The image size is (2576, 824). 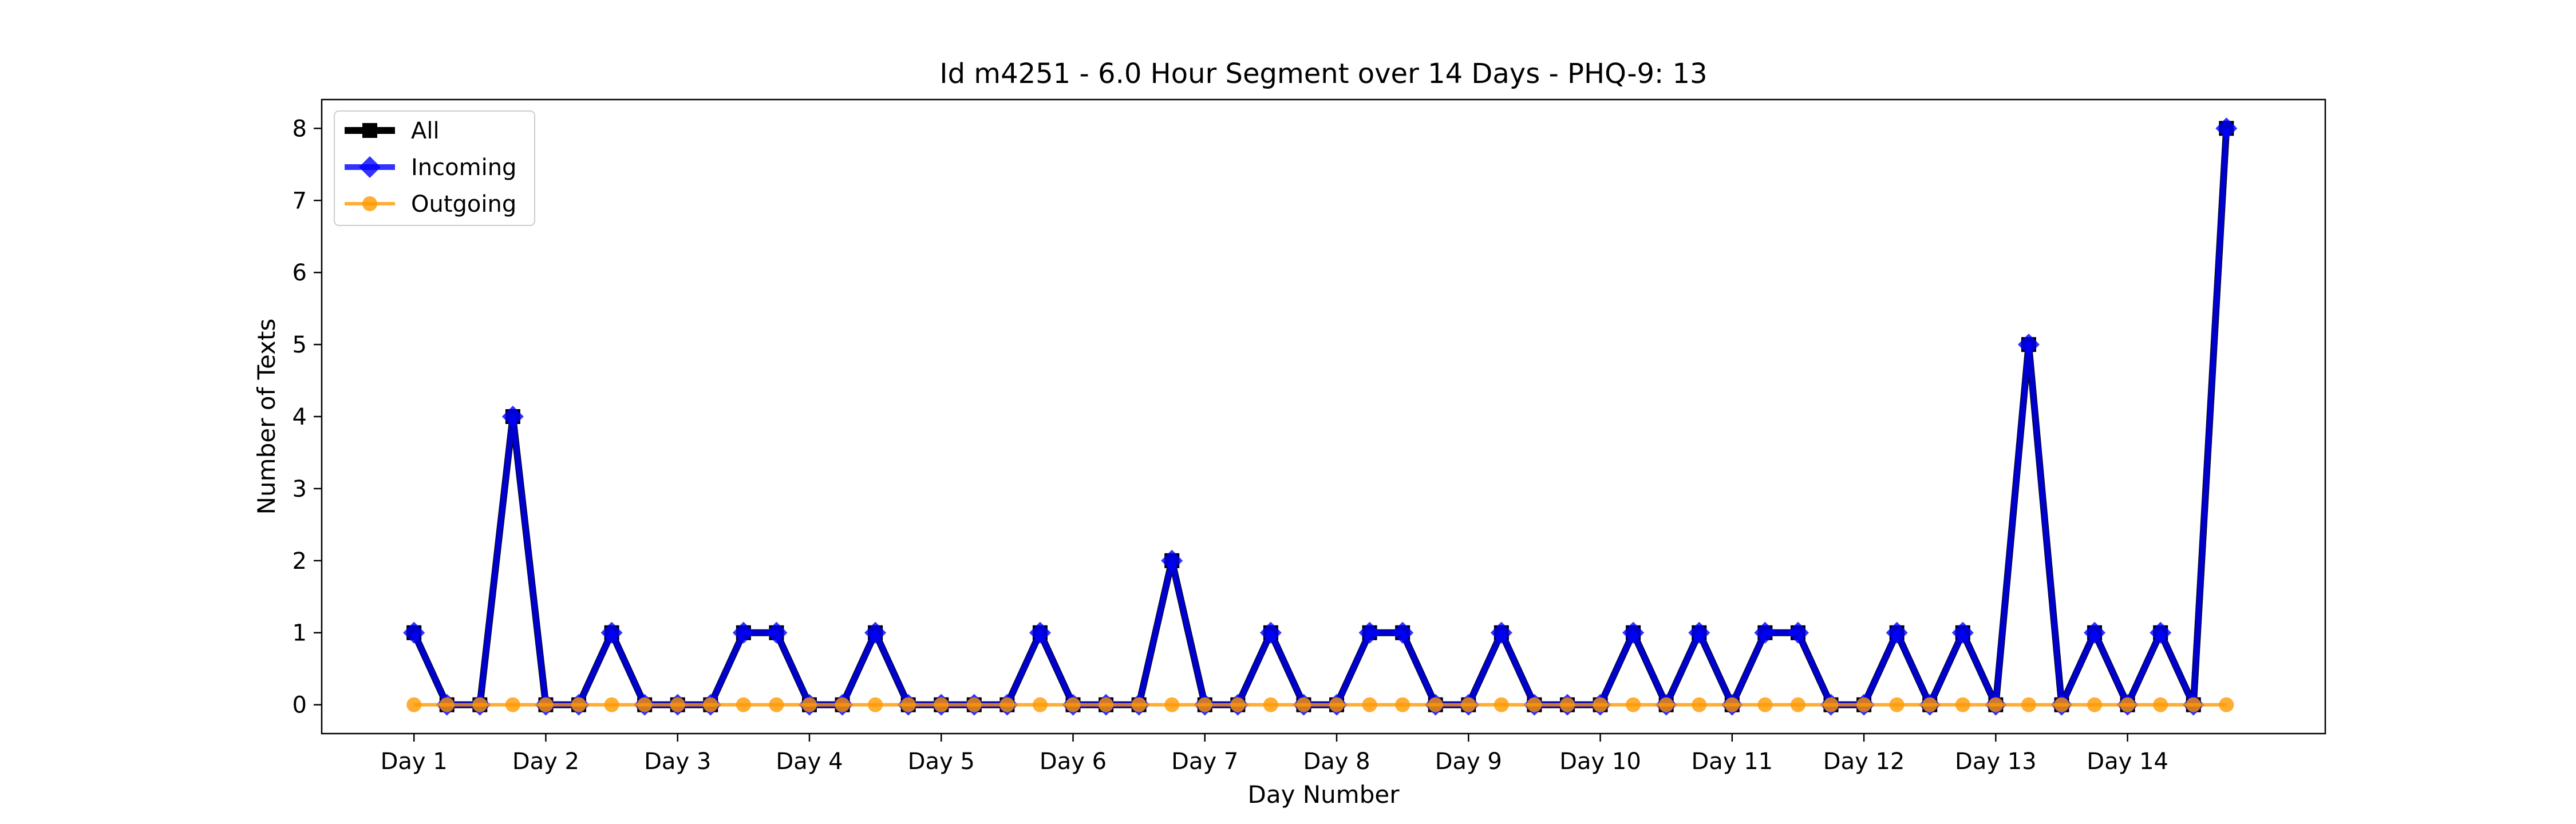 I want to click on legend-label: Outgoing, so click(x=463, y=204).